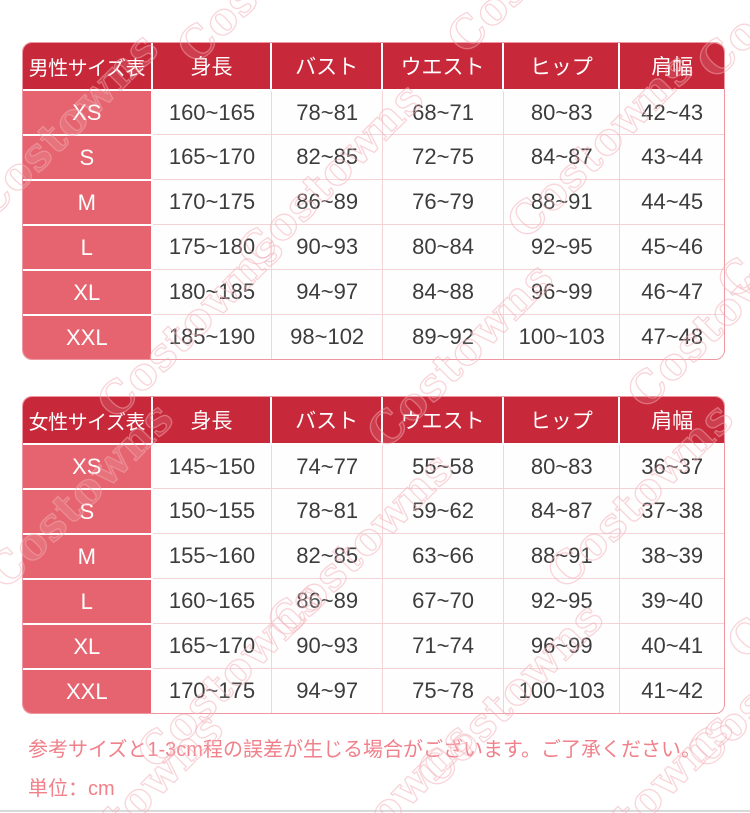 The width and height of the screenshot is (750, 813). Describe the element at coordinates (443, 510) in the screenshot. I see `measurement-cell: 59~62` at that location.